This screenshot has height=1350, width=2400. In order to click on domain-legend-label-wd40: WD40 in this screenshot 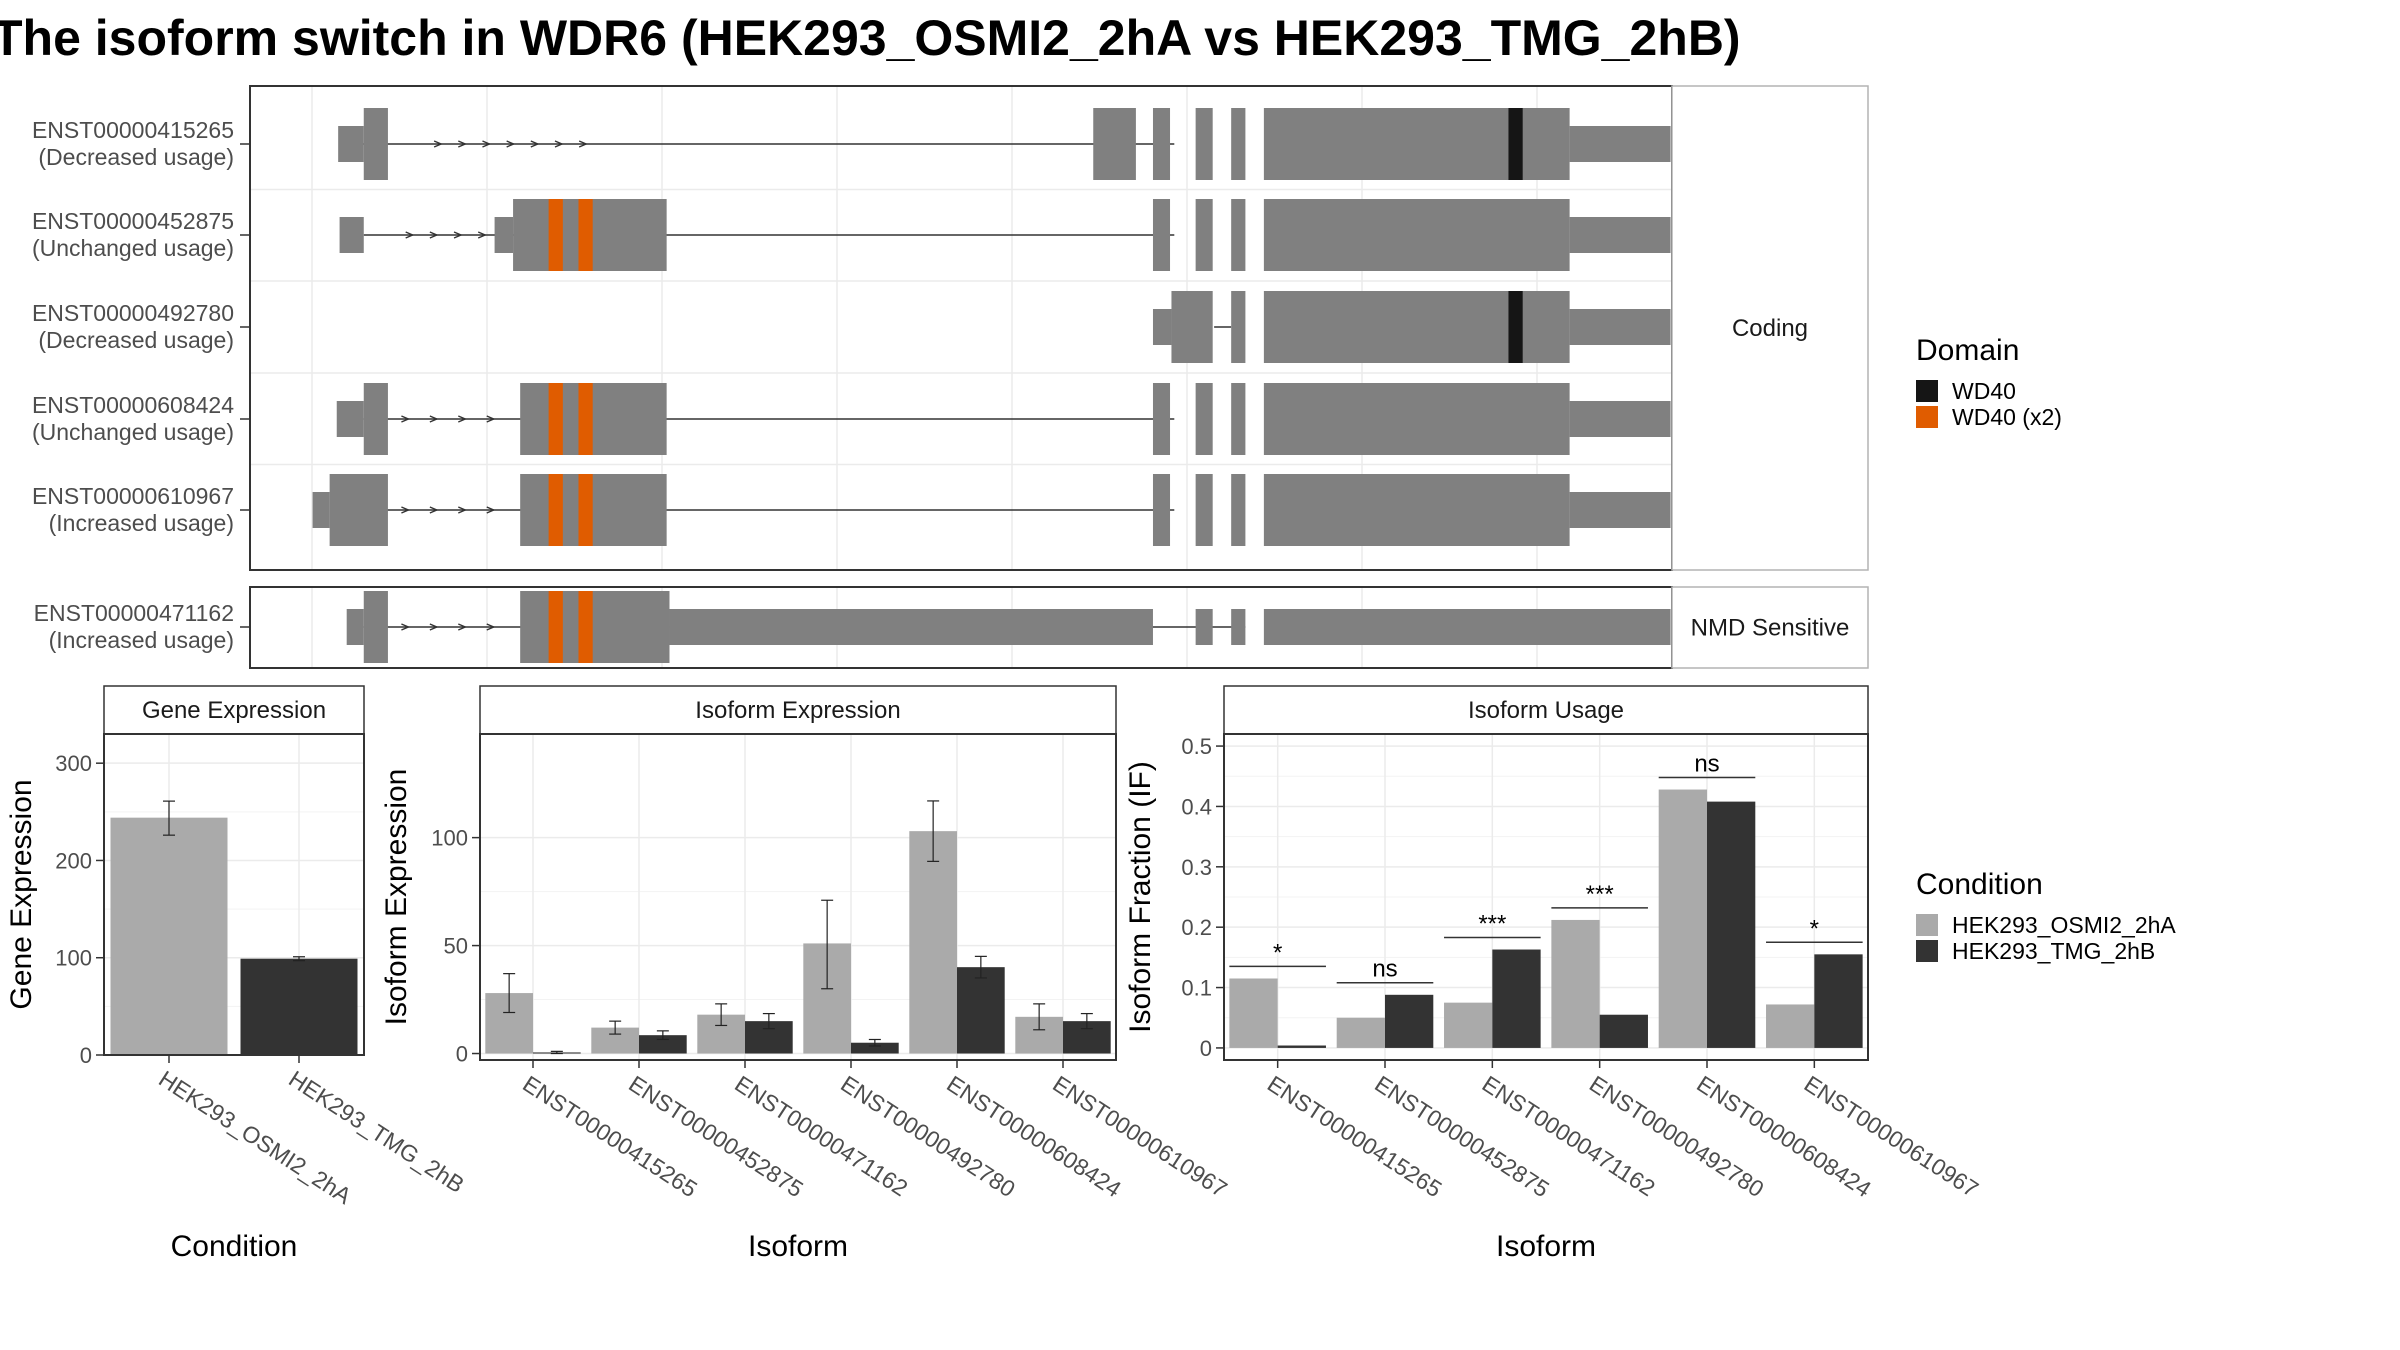, I will do `click(1984, 391)`.